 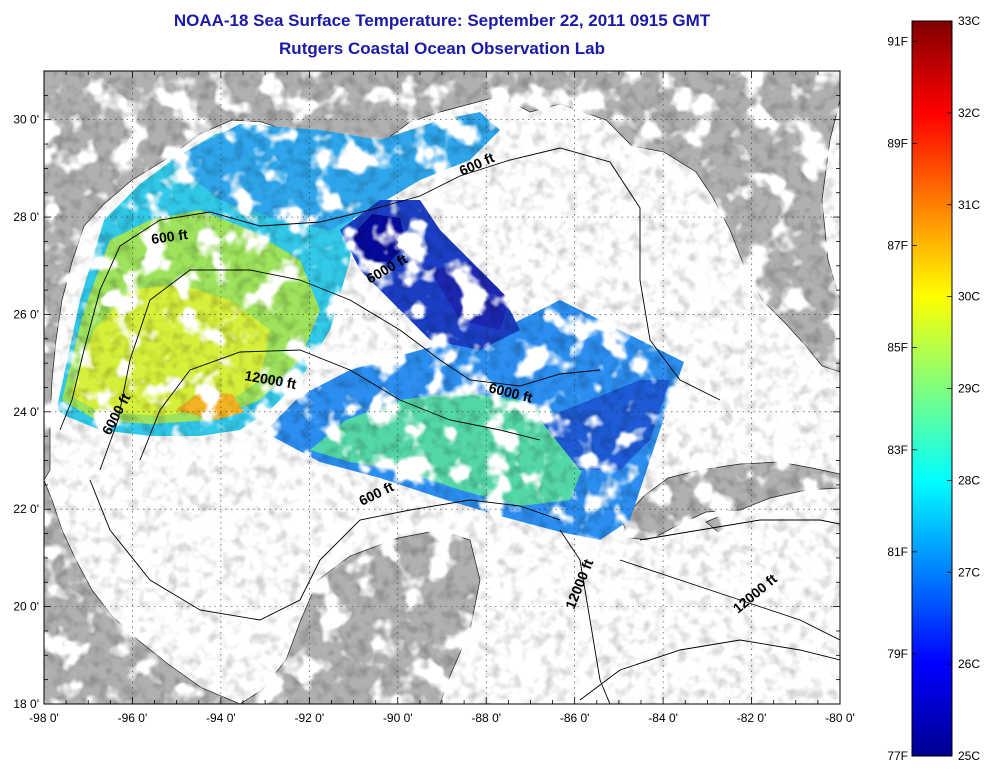 What do you see at coordinates (840, 718) in the screenshot?
I see `x-tick-label: -80 0'` at bounding box center [840, 718].